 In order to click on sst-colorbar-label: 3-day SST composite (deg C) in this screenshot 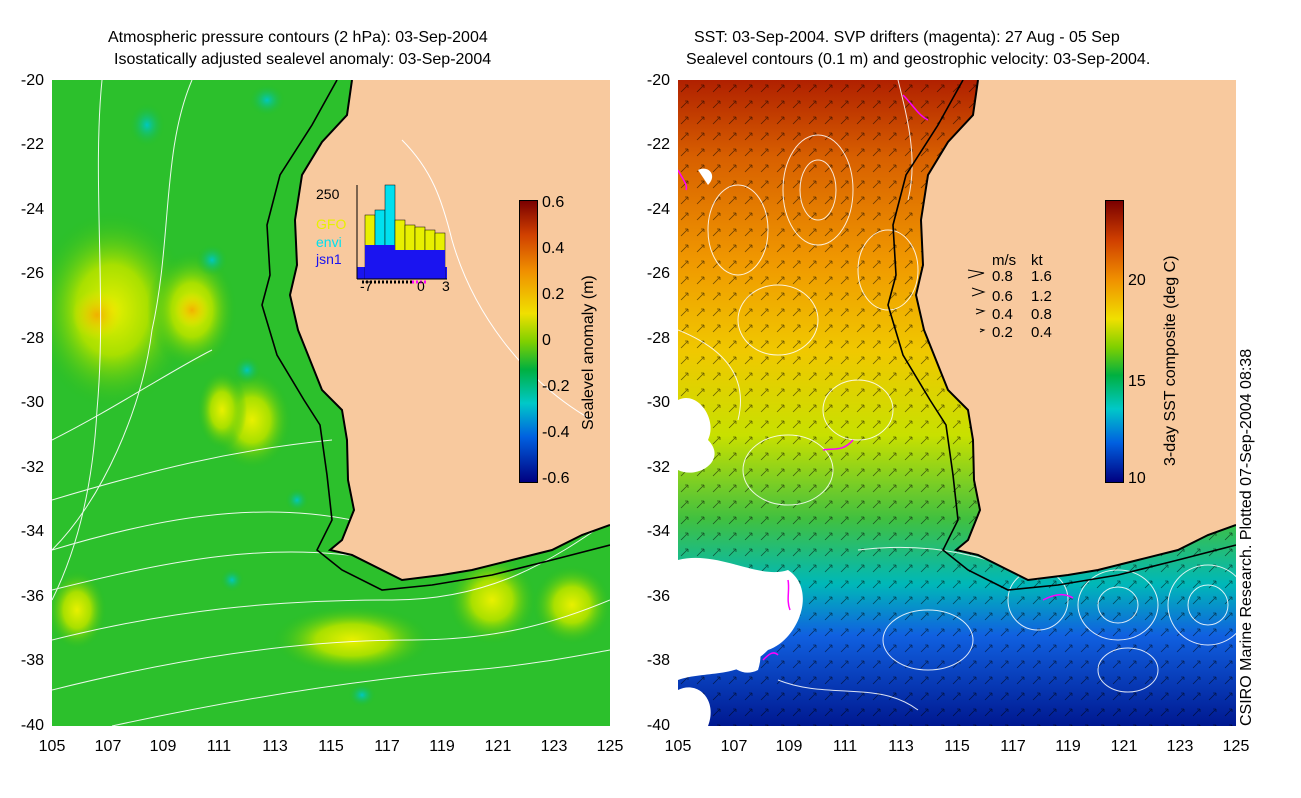, I will do `click(1170, 360)`.